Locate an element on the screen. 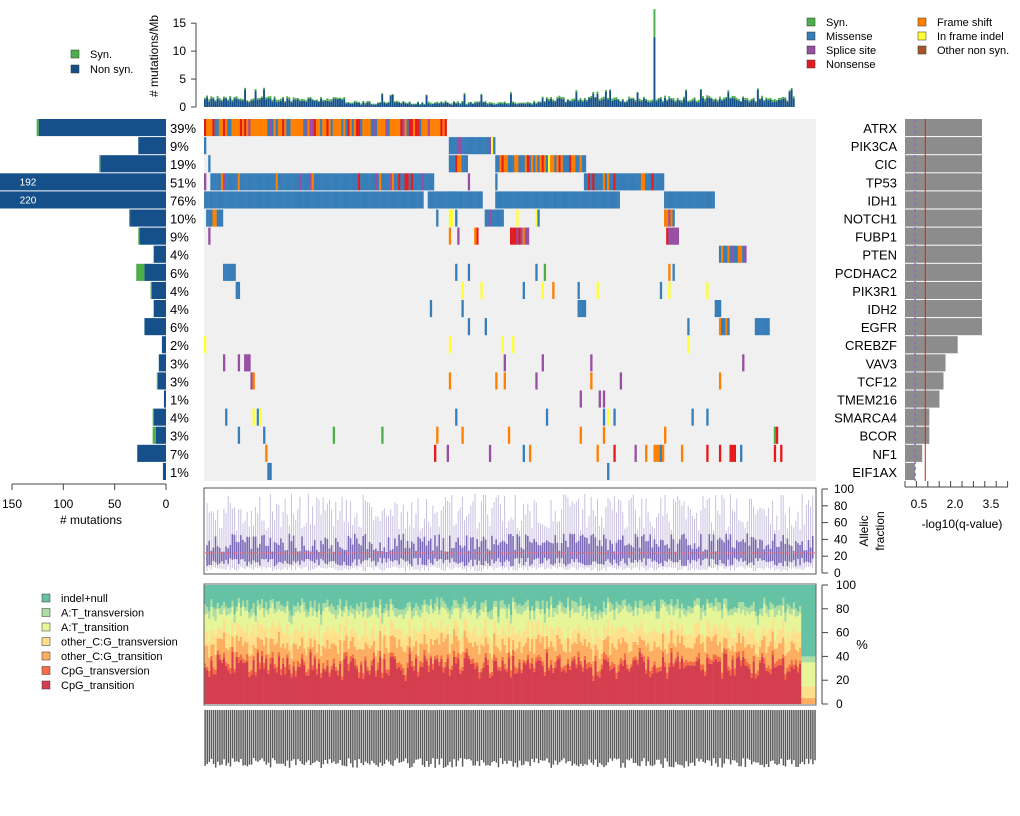 This screenshot has height=816, width=1020. qvalue-tick-label: 3.5 is located at coordinates (991, 504).